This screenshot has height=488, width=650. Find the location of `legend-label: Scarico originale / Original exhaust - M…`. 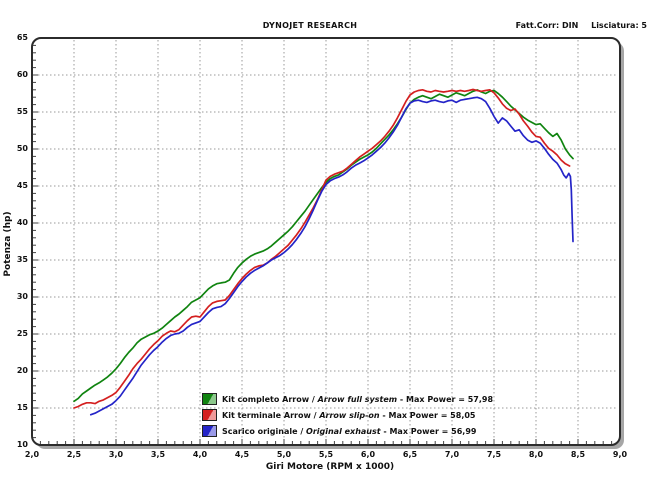

legend-label: Scarico originale / Original exhaust - M… is located at coordinates (349, 431).